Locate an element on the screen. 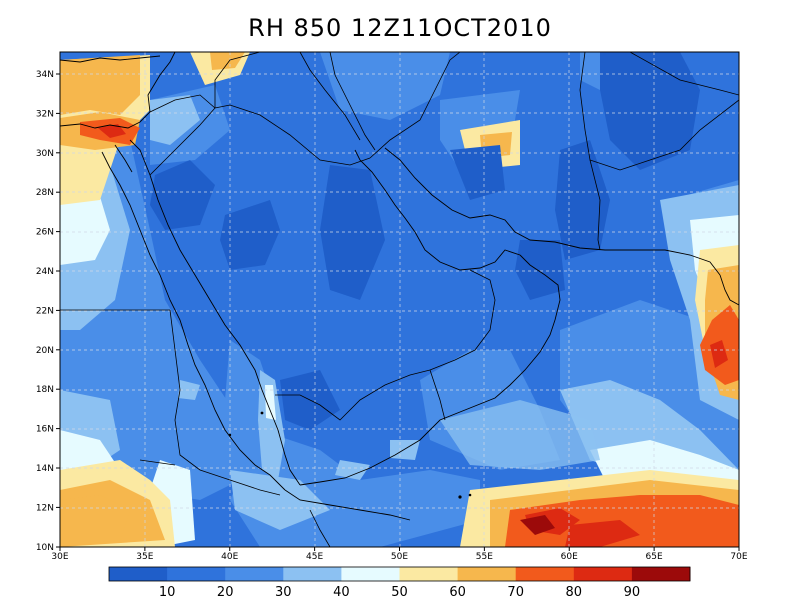  islands is located at coordinates (350, 455).